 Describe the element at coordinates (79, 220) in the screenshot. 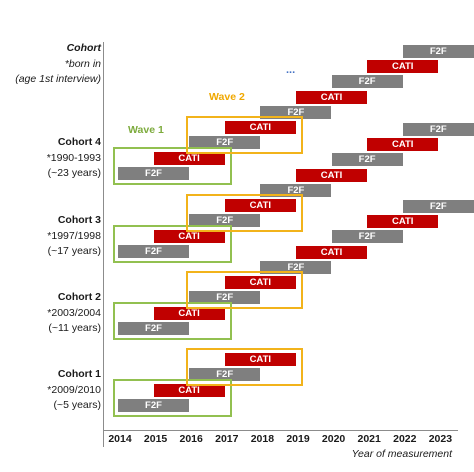

I see `cohort-name: Cohort 3` at that location.